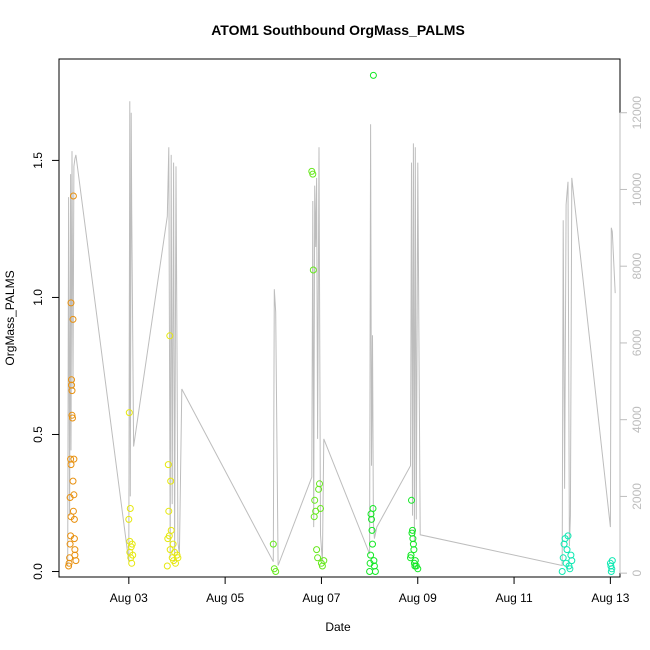 This screenshot has height=650, width=650. I want to click on x-tick-label: Aug 07, so click(321, 598).